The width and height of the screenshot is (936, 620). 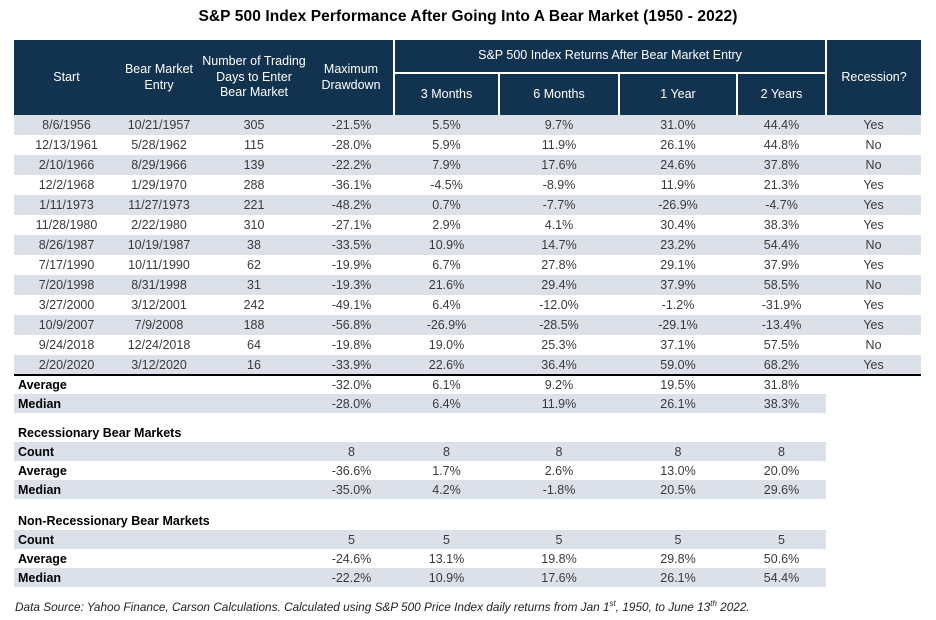 What do you see at coordinates (678, 125) in the screenshot?
I see `cell-1-year: 31.0%` at bounding box center [678, 125].